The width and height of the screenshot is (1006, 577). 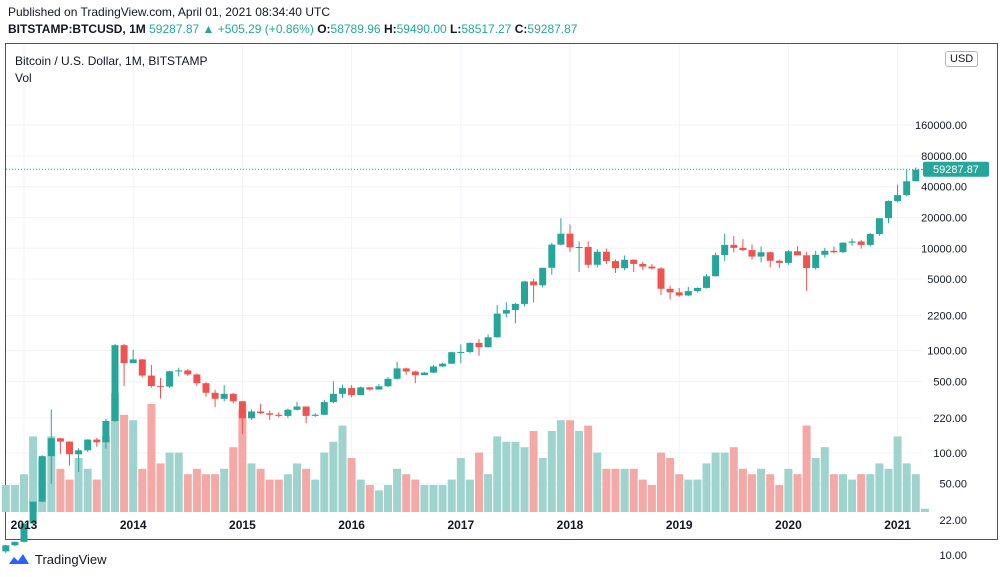 I want to click on y-tick-label: 20000.00, so click(x=944, y=219).